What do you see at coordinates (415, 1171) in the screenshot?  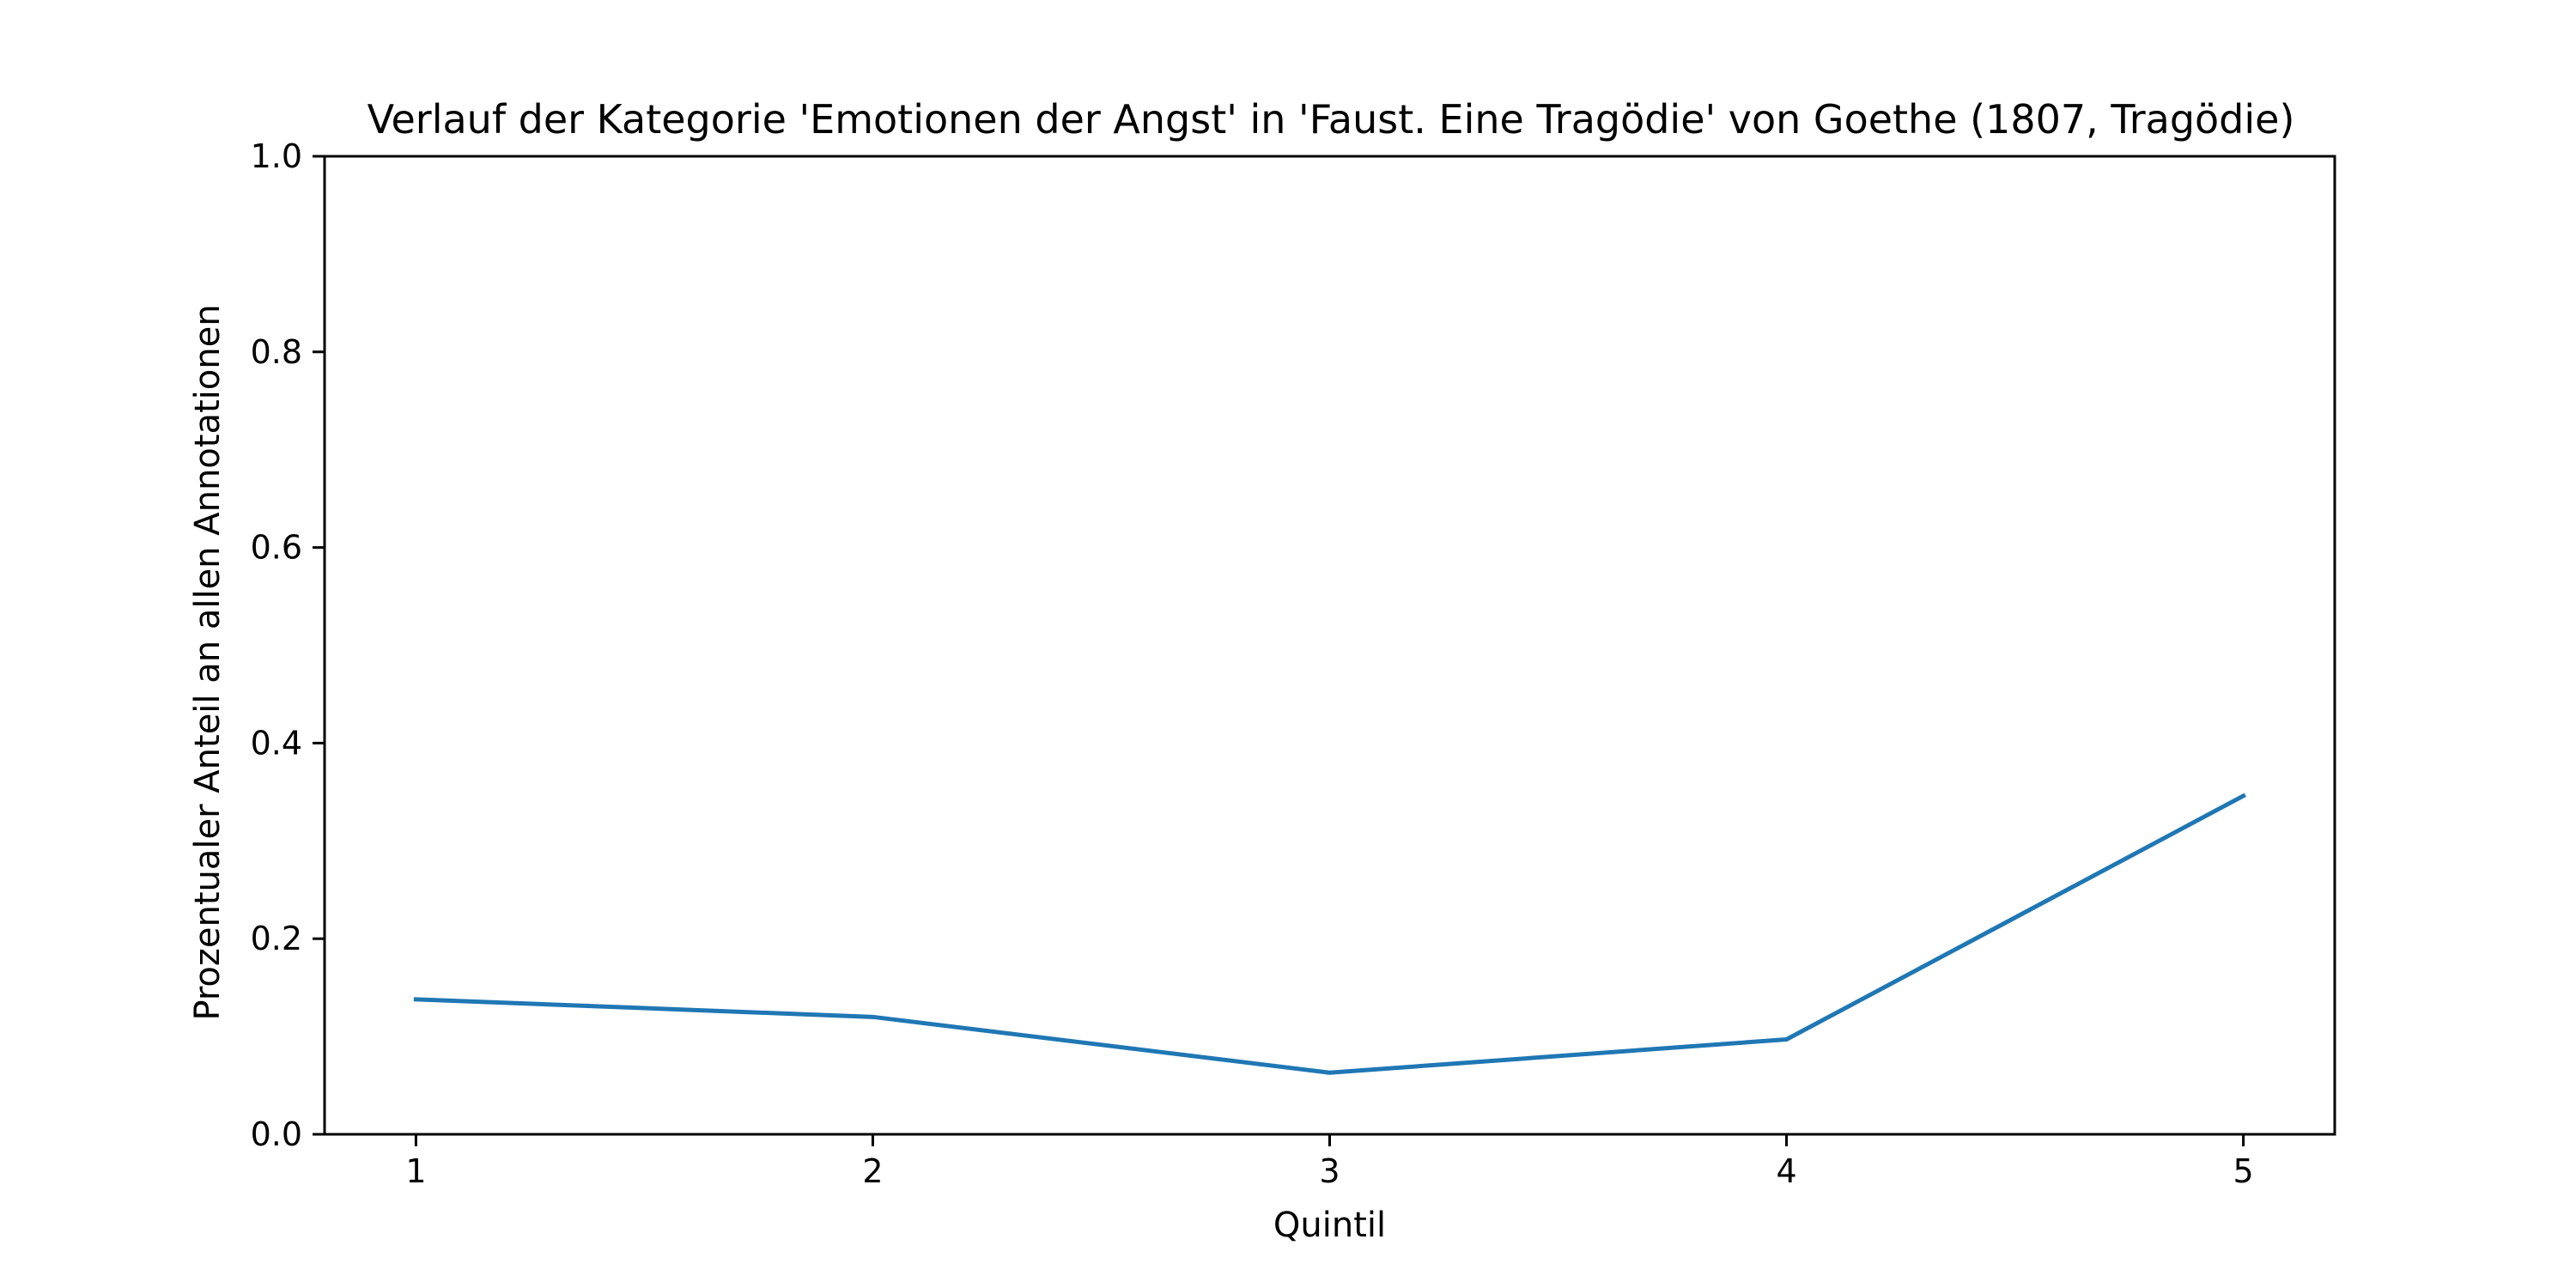 I see `x-tick-label: 1` at bounding box center [415, 1171].